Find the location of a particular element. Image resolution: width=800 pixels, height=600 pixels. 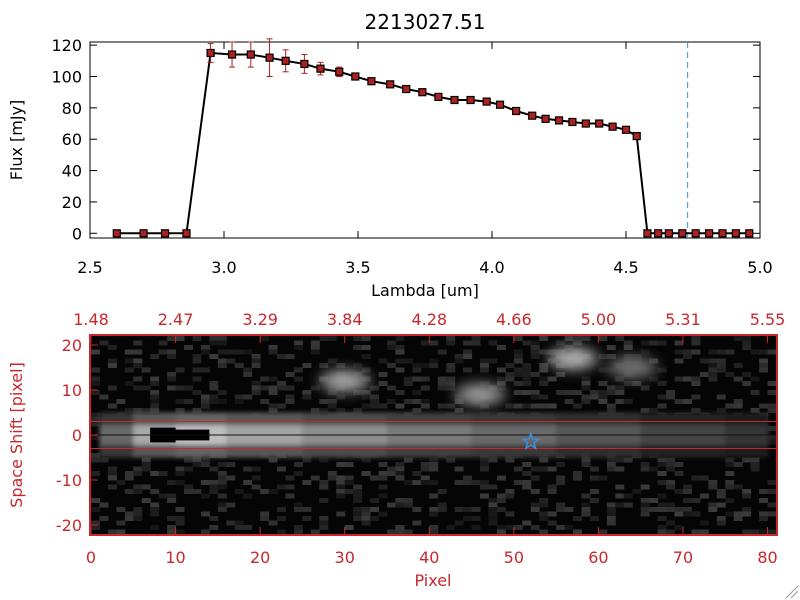

pixel-tick-label: 20 is located at coordinates (260, 557).